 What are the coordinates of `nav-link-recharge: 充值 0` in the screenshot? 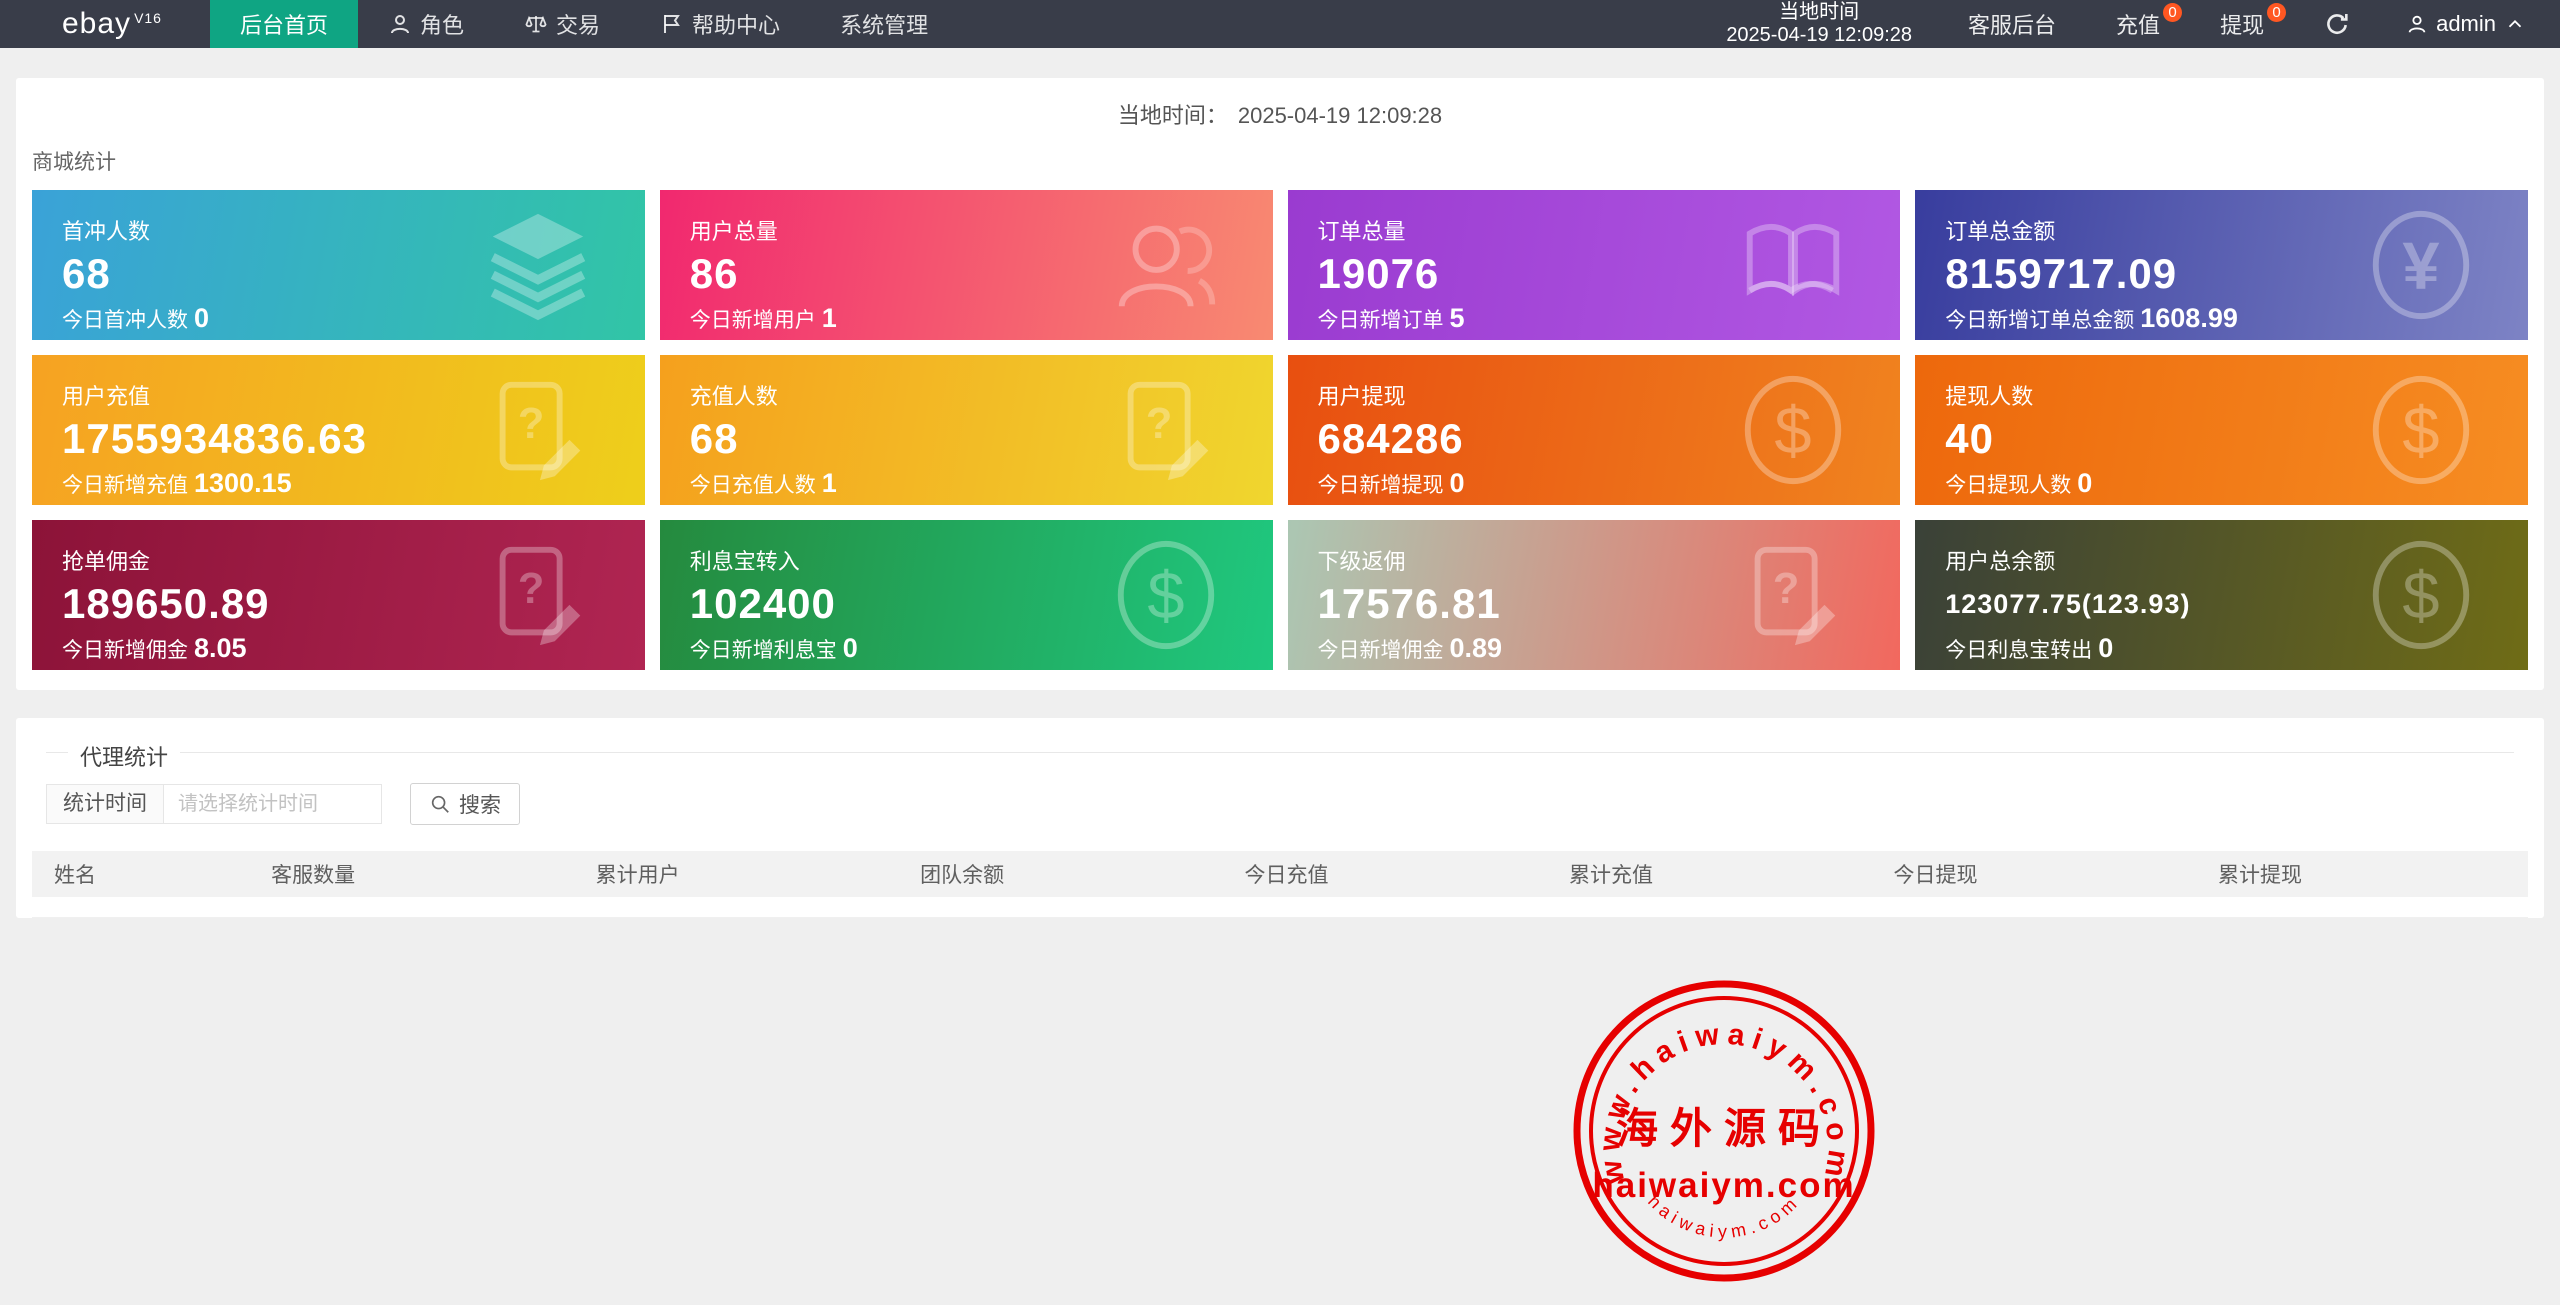 It's located at (2138, 24).